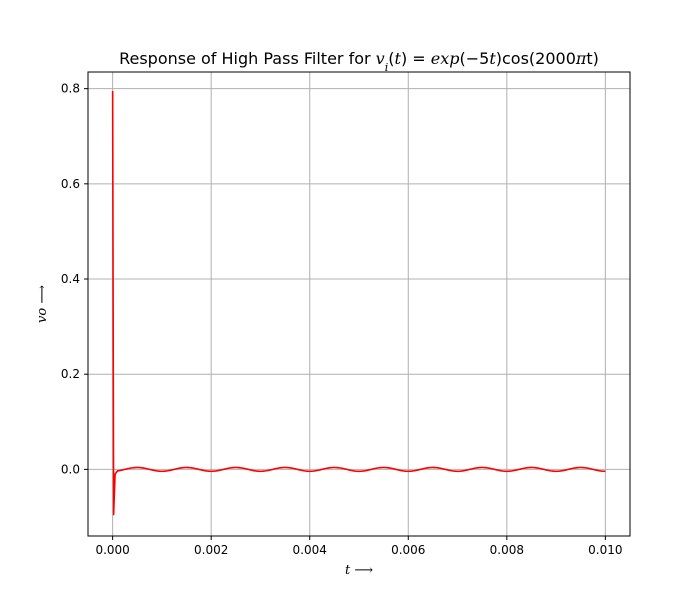 The width and height of the screenshot is (700, 600). What do you see at coordinates (387, 67) in the screenshot?
I see `chart-title-math-1: i` at bounding box center [387, 67].